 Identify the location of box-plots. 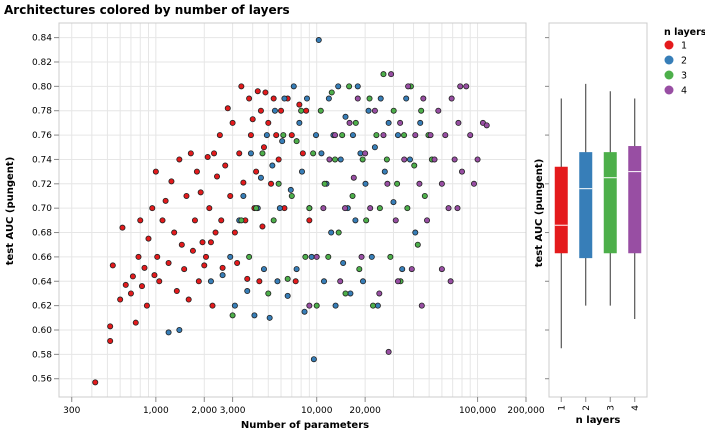
(598, 216).